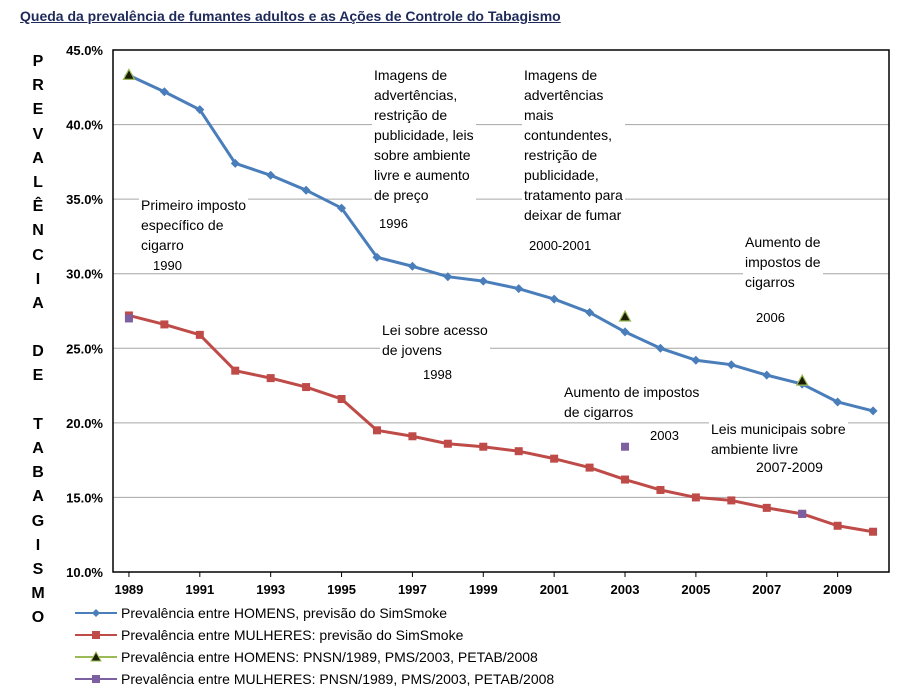 The image size is (917, 697). I want to click on annotation-2006-text: Aumento de impostos de cigarros, so click(783, 262).